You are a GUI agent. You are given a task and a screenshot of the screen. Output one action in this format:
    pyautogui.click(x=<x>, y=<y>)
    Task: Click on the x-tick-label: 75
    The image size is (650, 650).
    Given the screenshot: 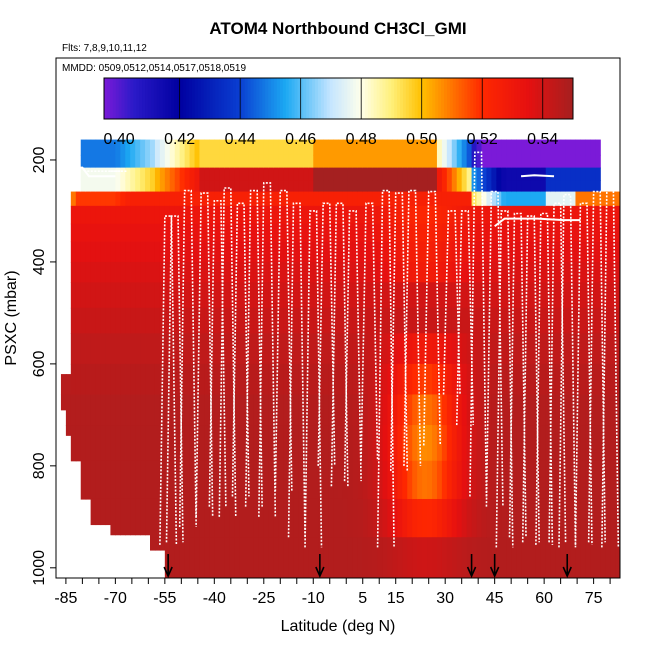 What is the action you would take?
    pyautogui.click(x=594, y=598)
    